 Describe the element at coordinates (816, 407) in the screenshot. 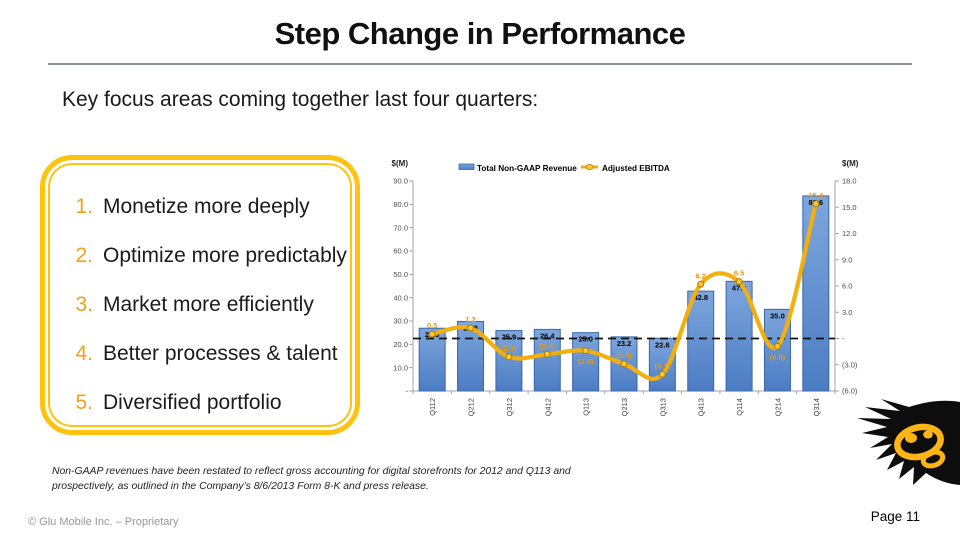

I see `category-label: Q314` at that location.